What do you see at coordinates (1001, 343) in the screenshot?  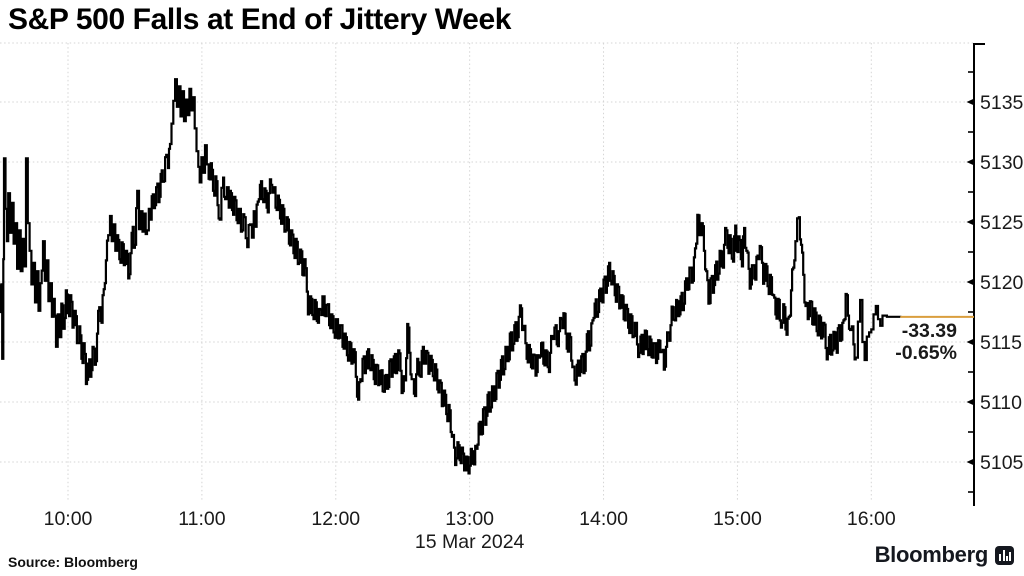 I see `y-tick-label: 5115` at bounding box center [1001, 343].